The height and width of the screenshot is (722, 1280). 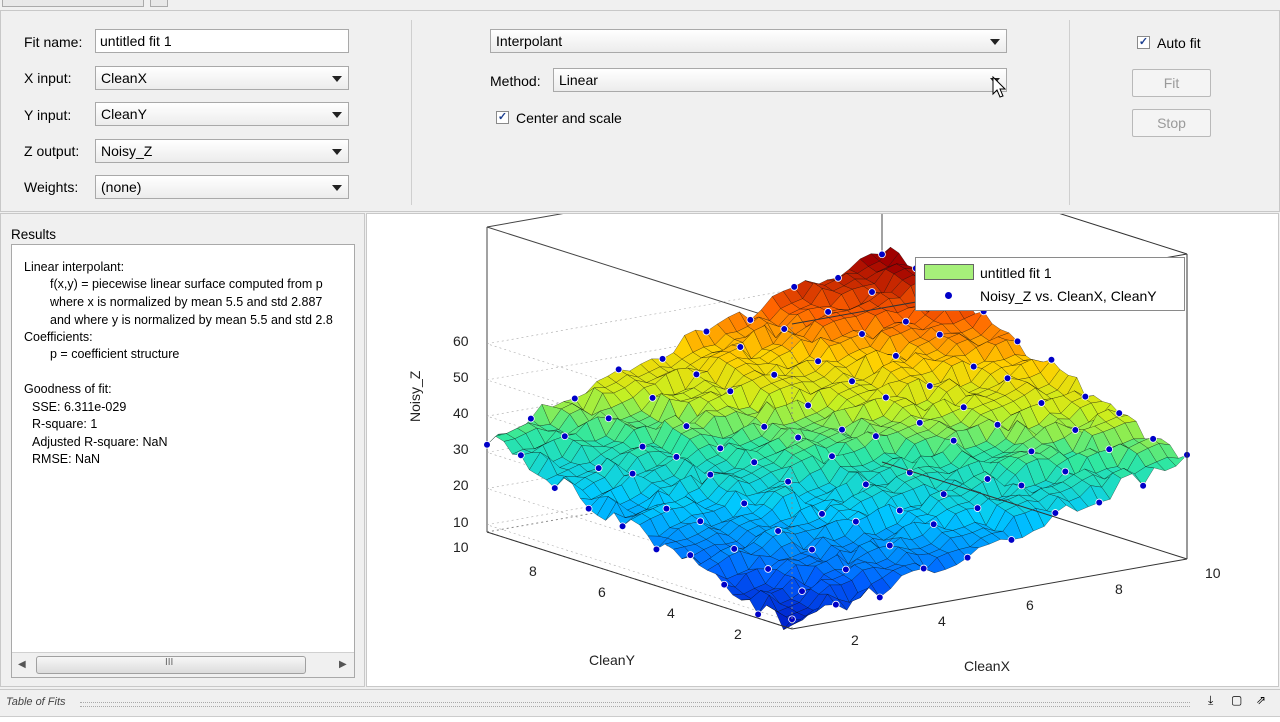 What do you see at coordinates (121, 187) in the screenshot?
I see `weights-value: (none)` at bounding box center [121, 187].